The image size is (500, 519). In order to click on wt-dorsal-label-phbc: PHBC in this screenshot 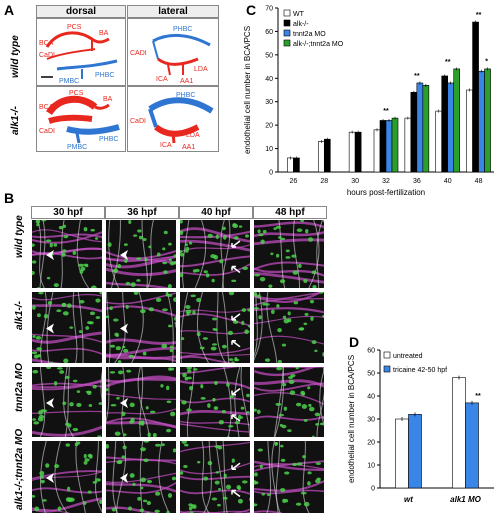, I will do `click(104, 75)`.